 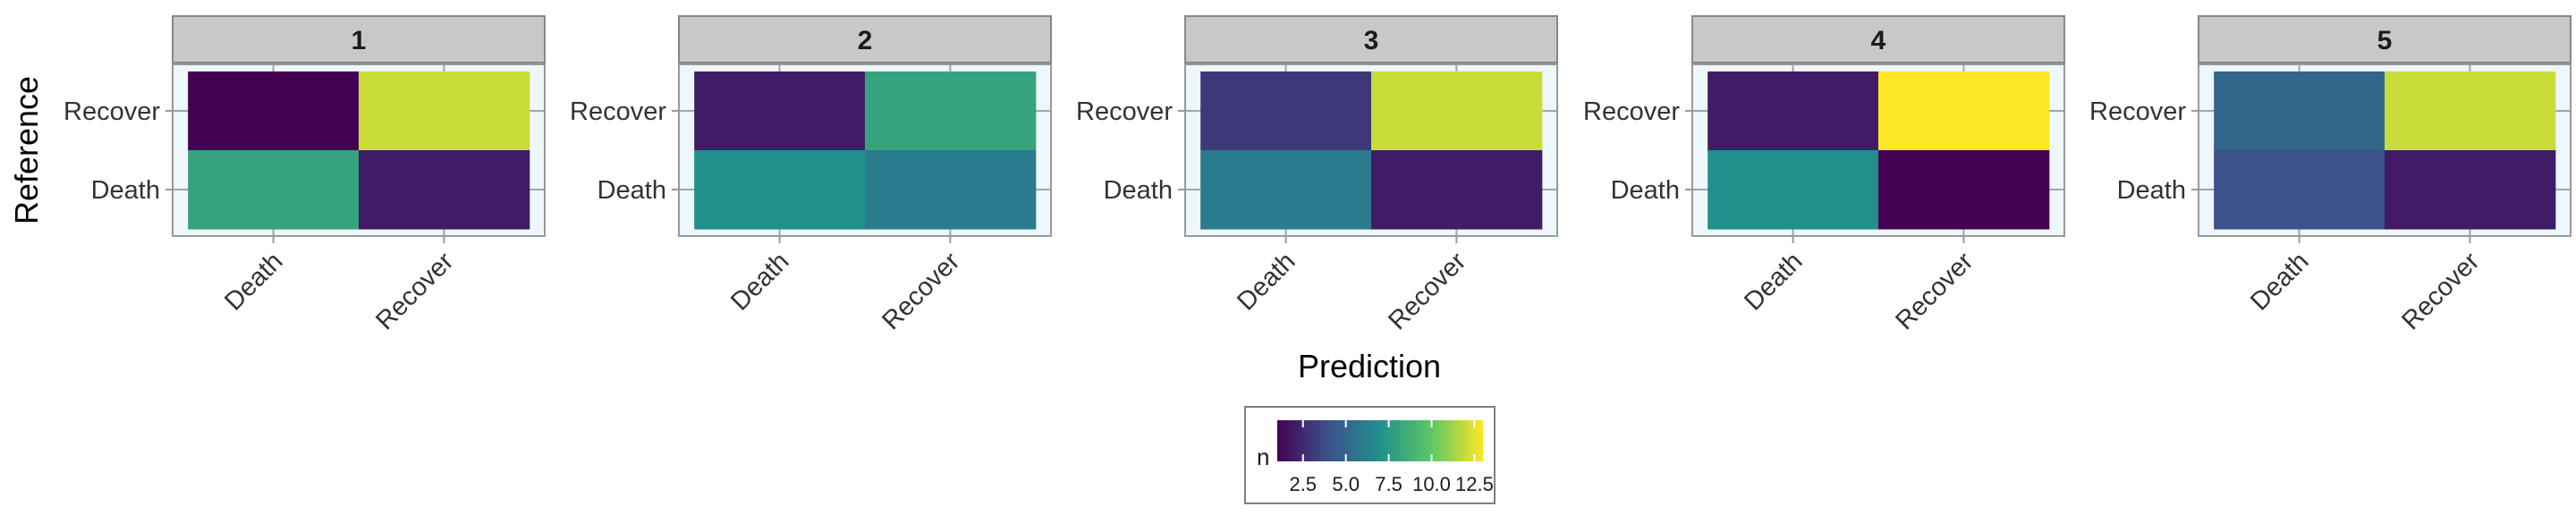 What do you see at coordinates (1380, 440) in the screenshot?
I see `legend-colorbar` at bounding box center [1380, 440].